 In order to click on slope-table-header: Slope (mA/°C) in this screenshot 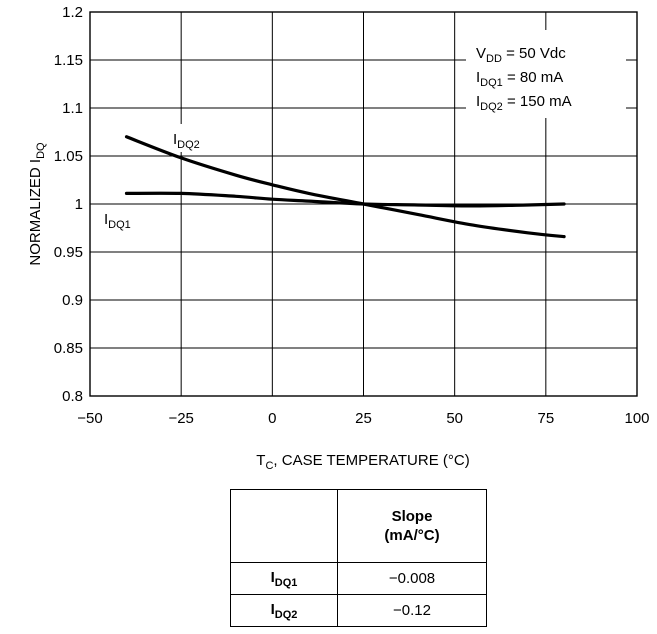, I will do `click(412, 526)`.